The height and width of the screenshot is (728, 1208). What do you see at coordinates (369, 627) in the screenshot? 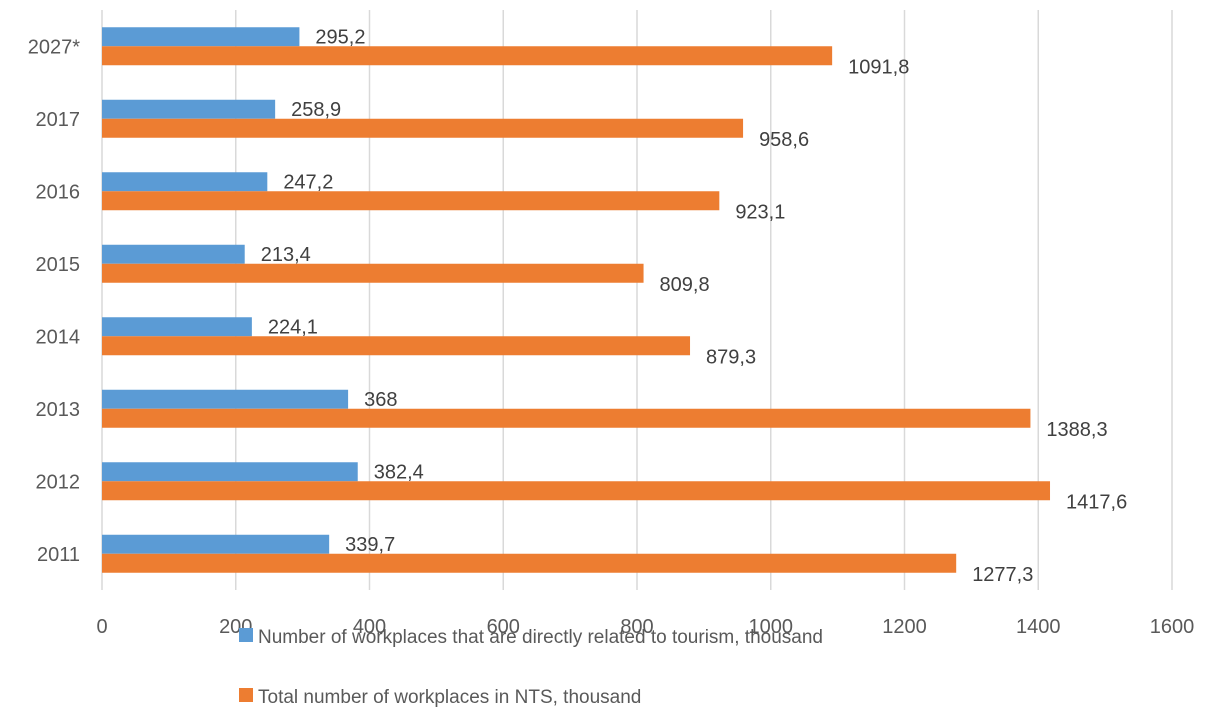
I see `x-tick-label: 400` at bounding box center [369, 627].